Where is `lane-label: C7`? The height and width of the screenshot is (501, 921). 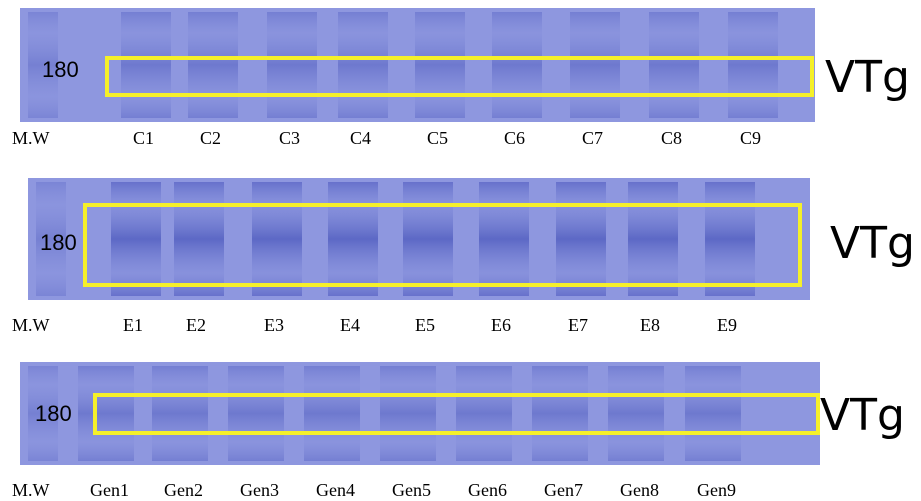 lane-label: C7 is located at coordinates (592, 138).